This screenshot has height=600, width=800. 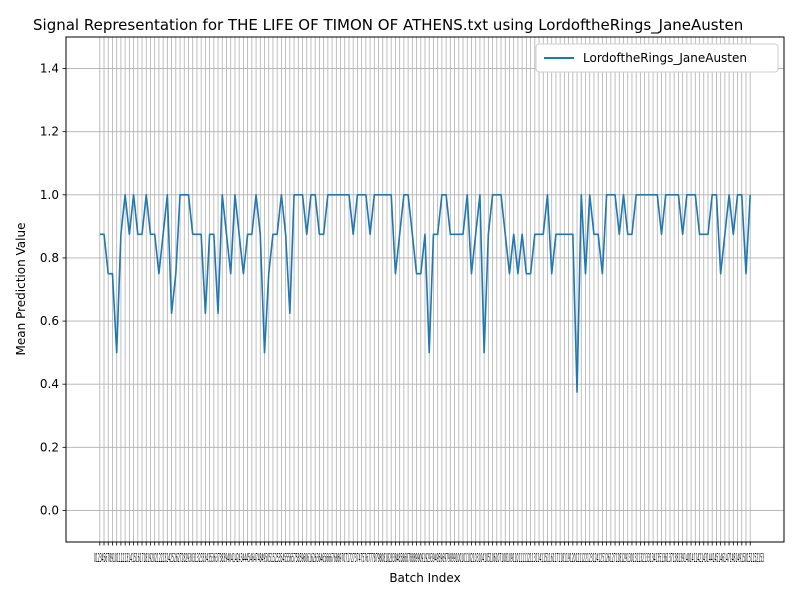 What do you see at coordinates (49, 321) in the screenshot?
I see `y-tick-label: 0.6` at bounding box center [49, 321].